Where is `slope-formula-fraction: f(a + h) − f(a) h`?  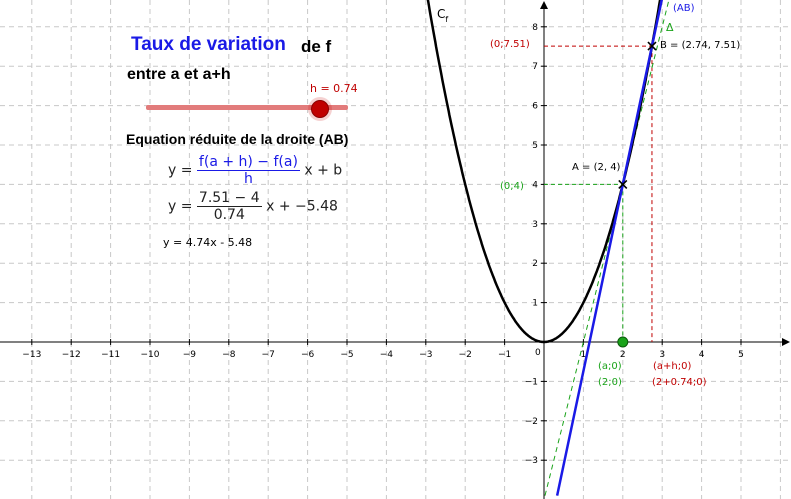 slope-formula-fraction: f(a + h) − f(a) h is located at coordinates (248, 170).